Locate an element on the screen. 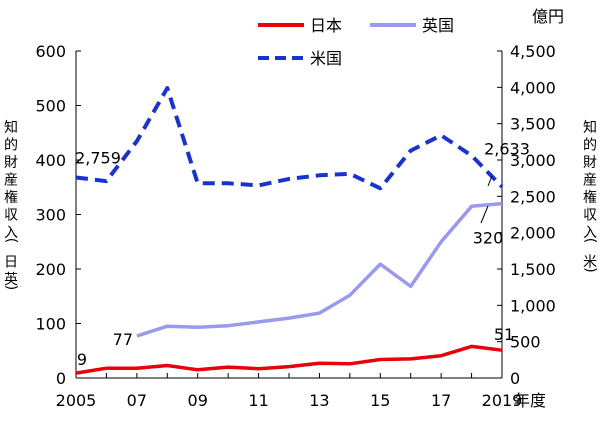 This screenshot has height=421, width=600. data-label: 2,759 is located at coordinates (98, 158).